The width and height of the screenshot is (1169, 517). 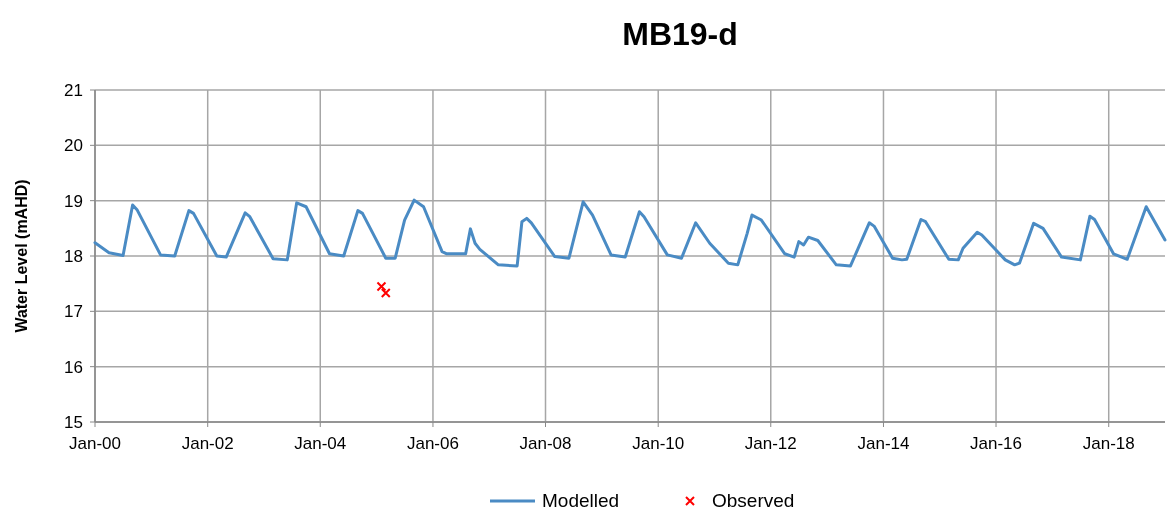 I want to click on x-tick-label: Jan-06, so click(x=432, y=443).